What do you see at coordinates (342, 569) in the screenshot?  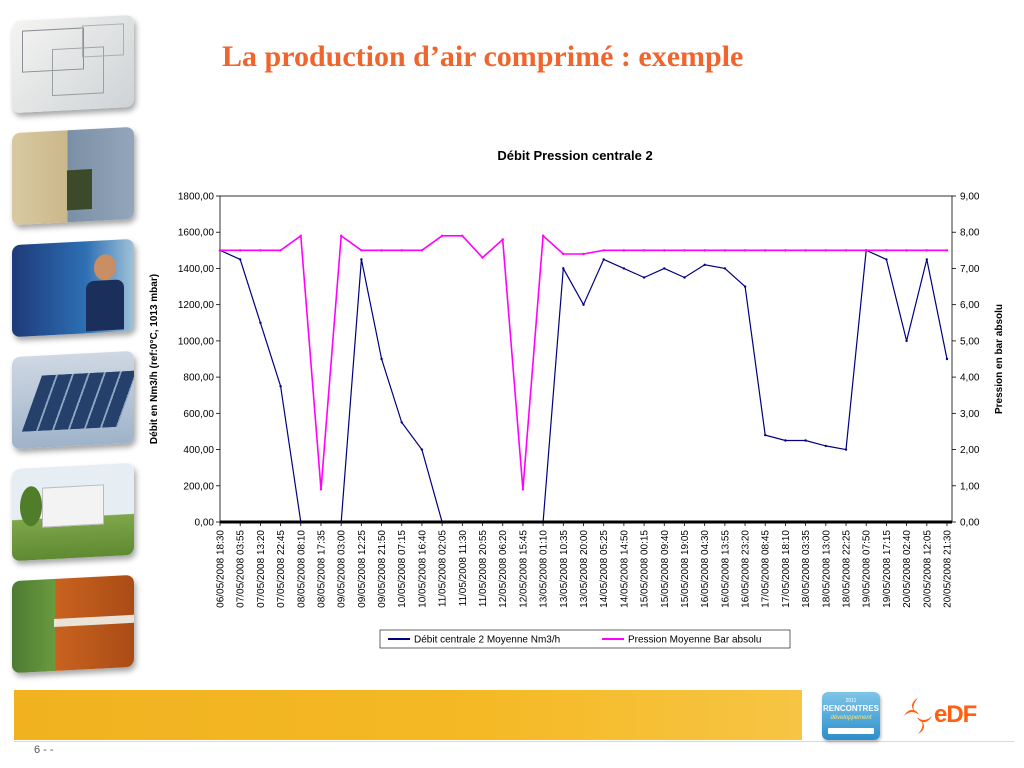 I see `x-tick-label: 09/05/2008 03:00` at bounding box center [342, 569].